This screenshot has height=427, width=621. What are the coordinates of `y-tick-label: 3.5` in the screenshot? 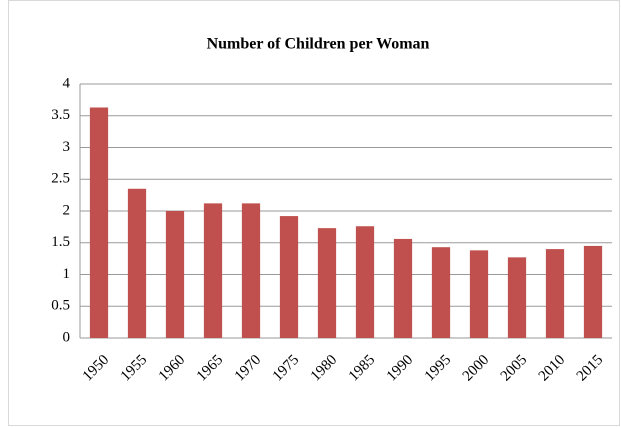 It's located at (60, 115).